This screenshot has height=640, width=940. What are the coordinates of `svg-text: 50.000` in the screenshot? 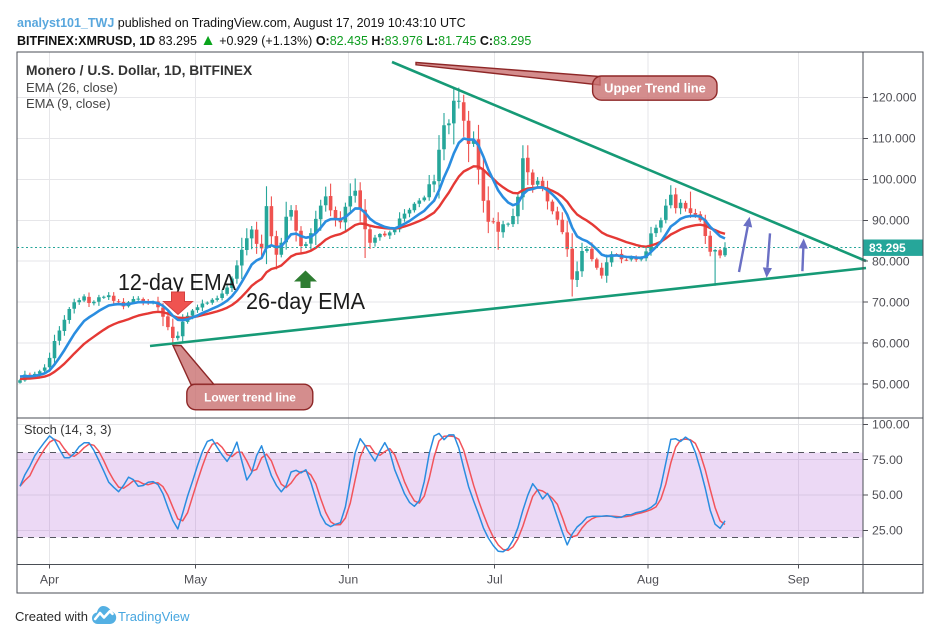 It's located at (891, 384).